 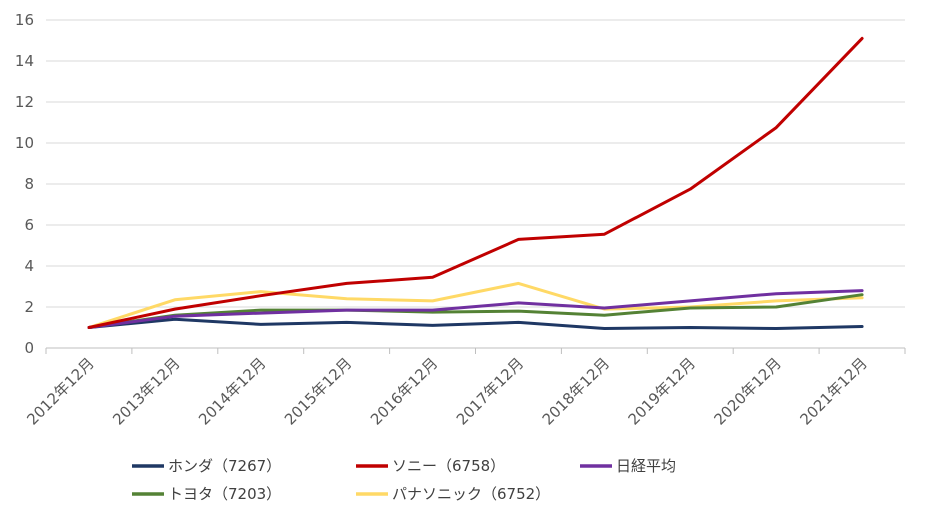 What do you see at coordinates (29, 348) in the screenshot?
I see `y-tick-label: 0` at bounding box center [29, 348].